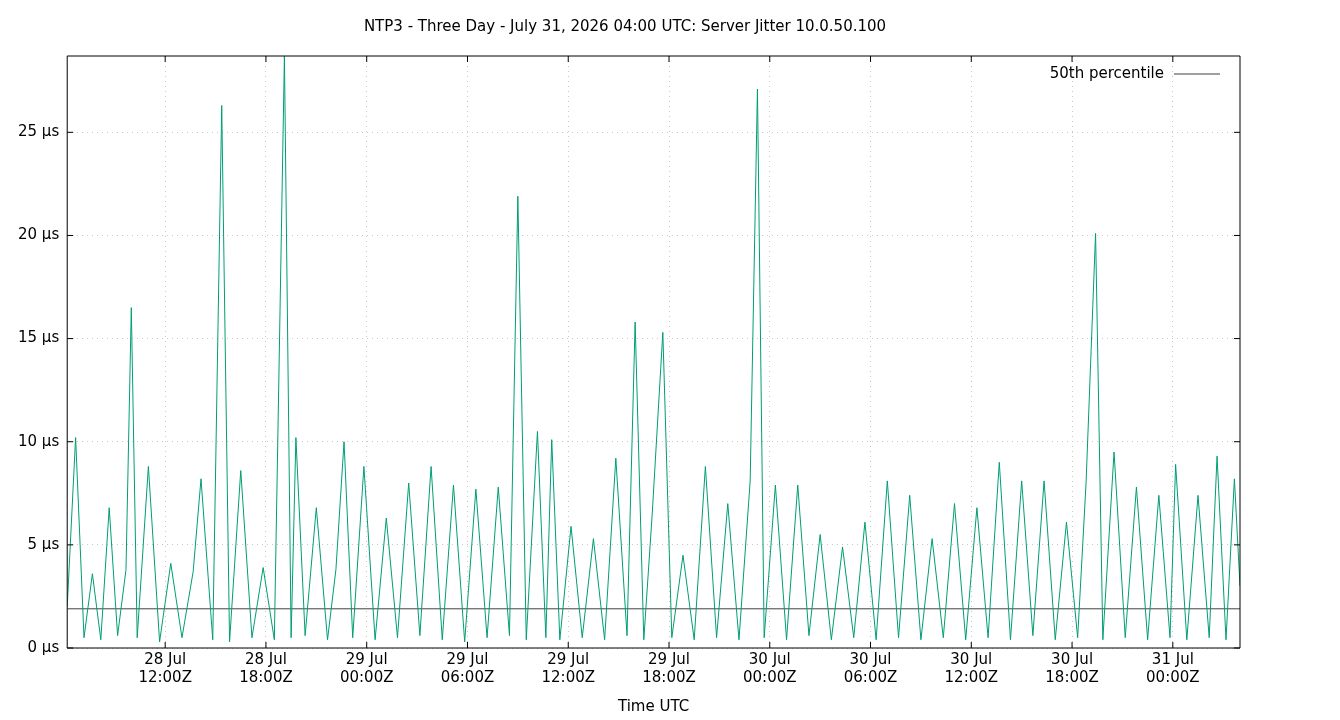 This screenshot has height=720, width=1340. What do you see at coordinates (266, 667) in the screenshot?
I see `x-tick-label: 28 Jul 18:00Z` at bounding box center [266, 667].